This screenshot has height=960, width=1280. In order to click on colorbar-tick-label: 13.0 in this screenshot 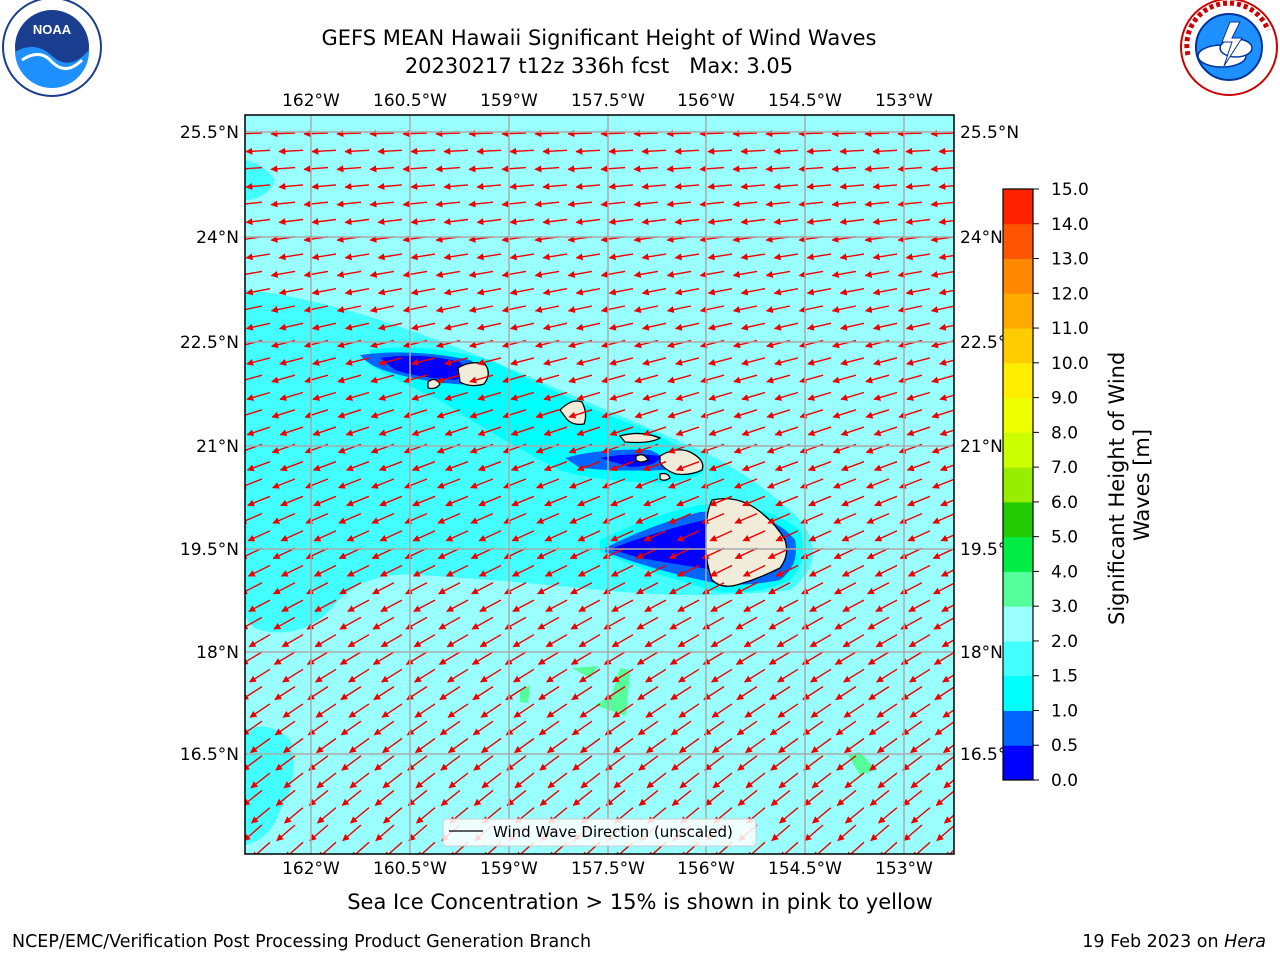, I will do `click(1070, 260)`.